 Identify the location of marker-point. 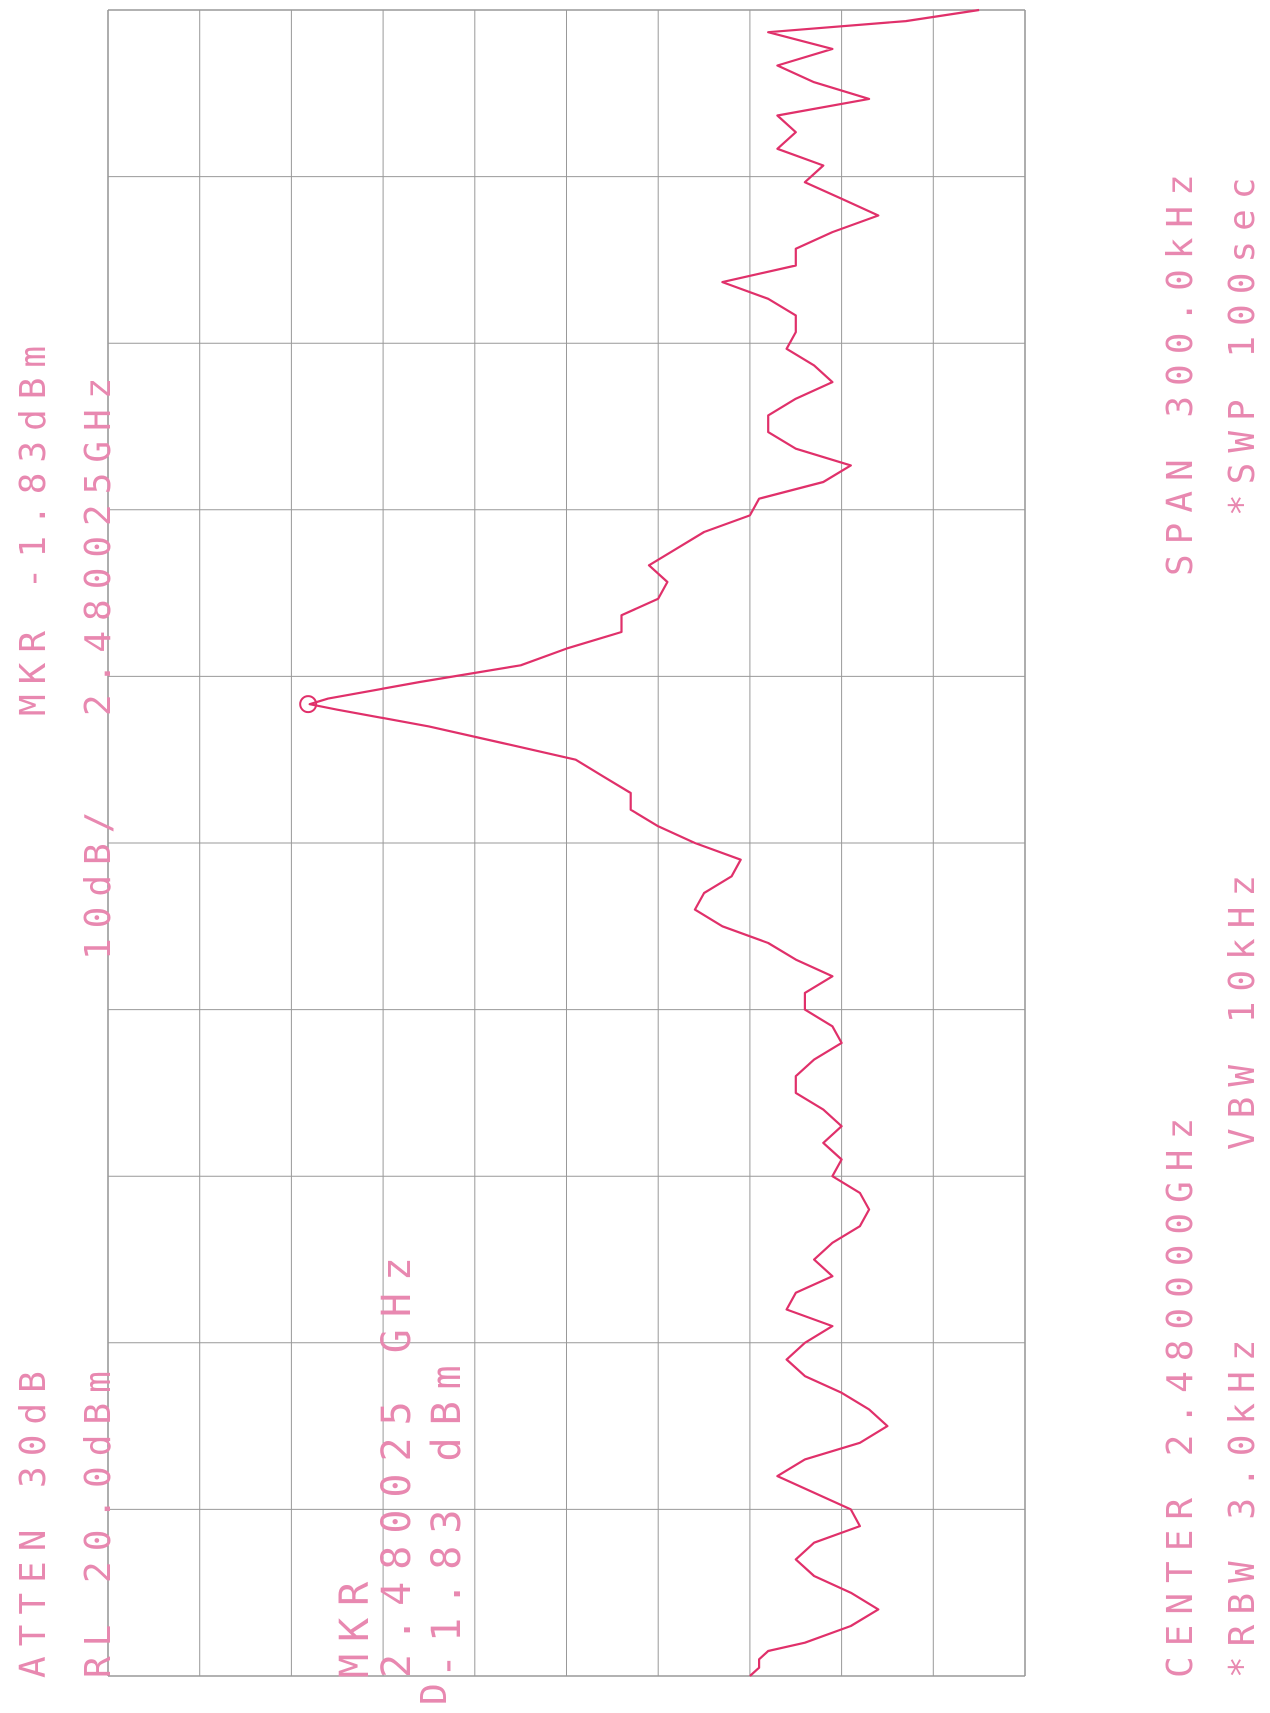
(308, 704).